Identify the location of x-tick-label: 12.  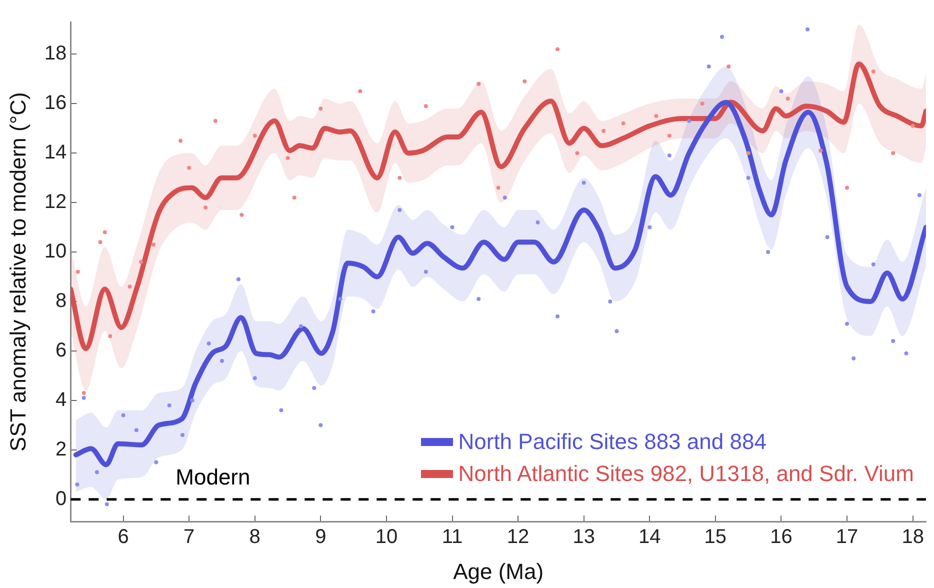
(518, 537).